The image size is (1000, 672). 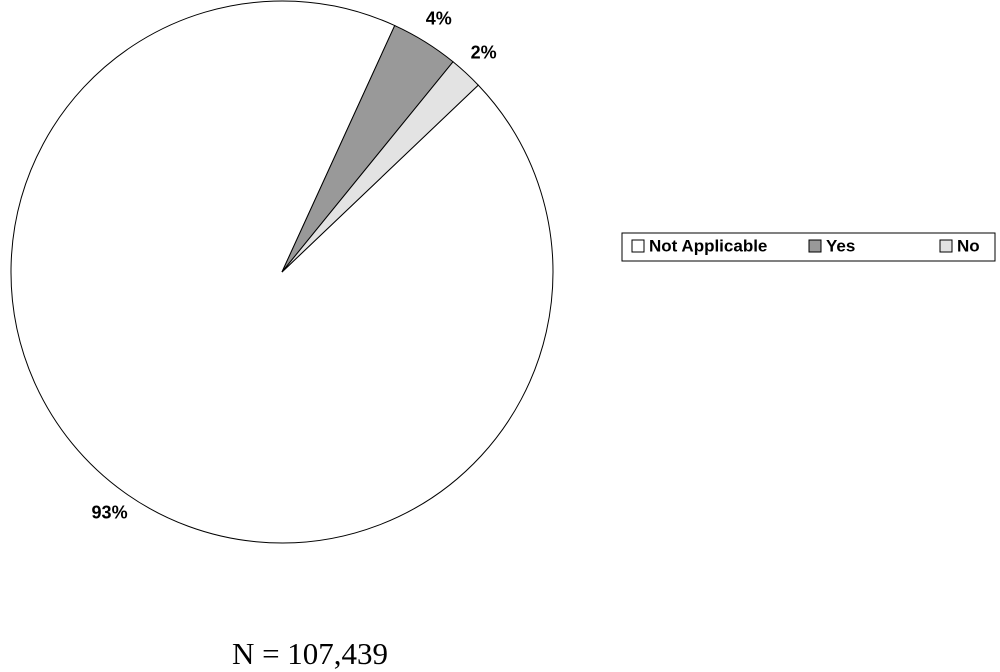 I want to click on data-label: 2%, so click(x=484, y=53).